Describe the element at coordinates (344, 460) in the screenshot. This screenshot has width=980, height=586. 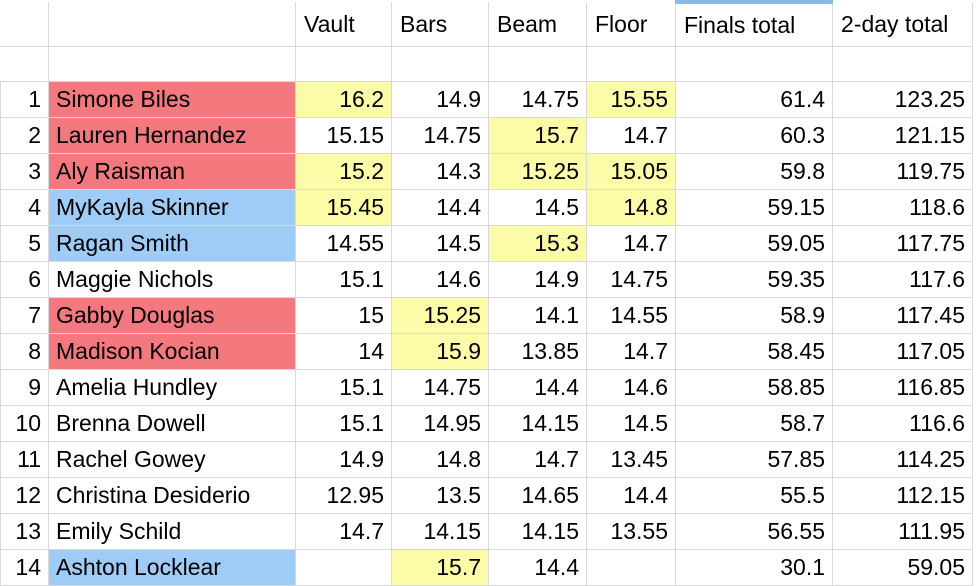
I see `cell-vault: 14.9` at that location.